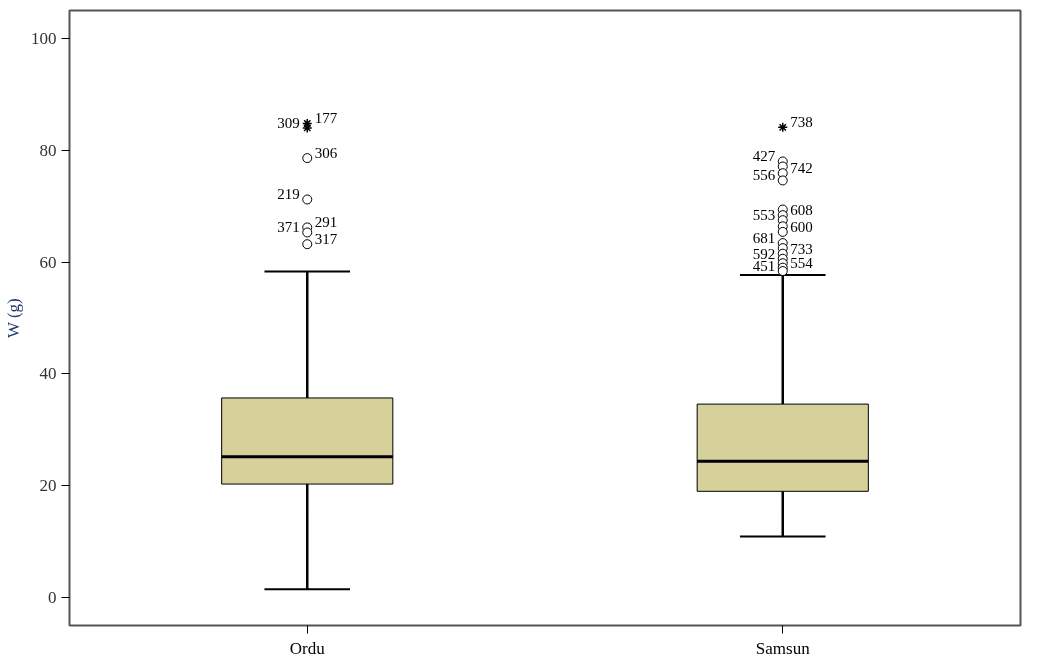 This screenshot has height=668, width=1048. I want to click on annotation: 317, so click(326, 239).